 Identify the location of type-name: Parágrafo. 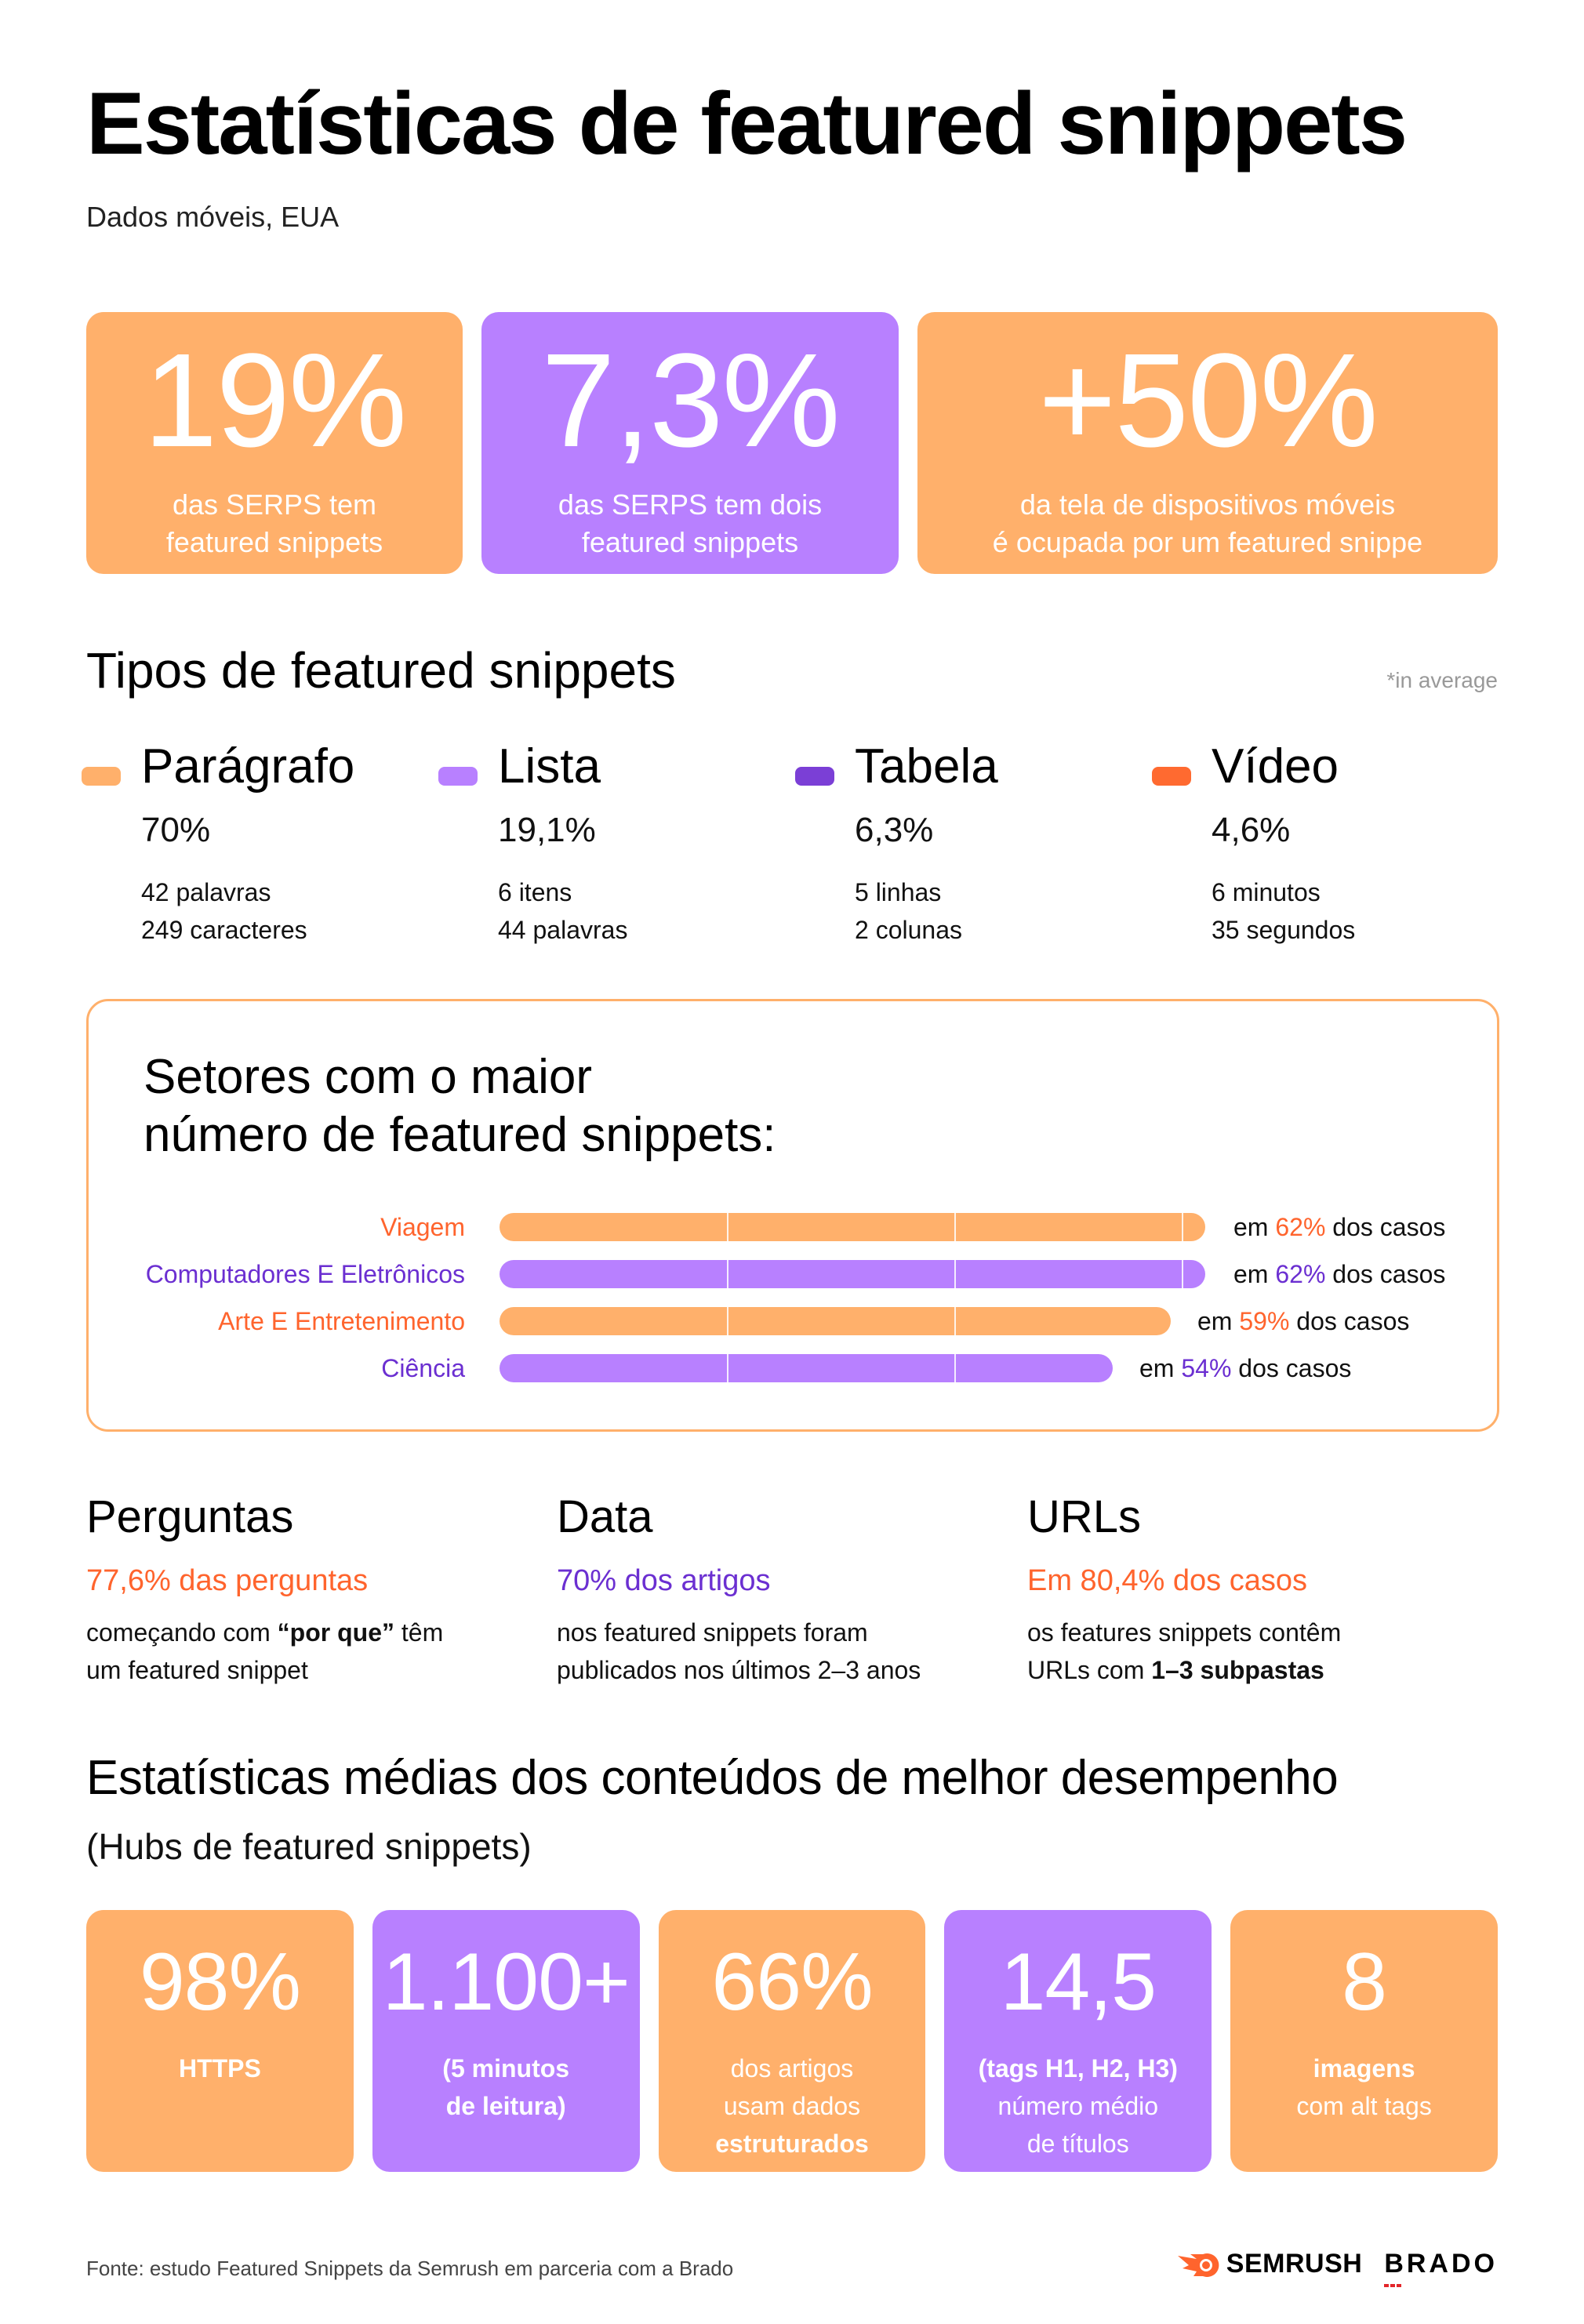
(248, 766).